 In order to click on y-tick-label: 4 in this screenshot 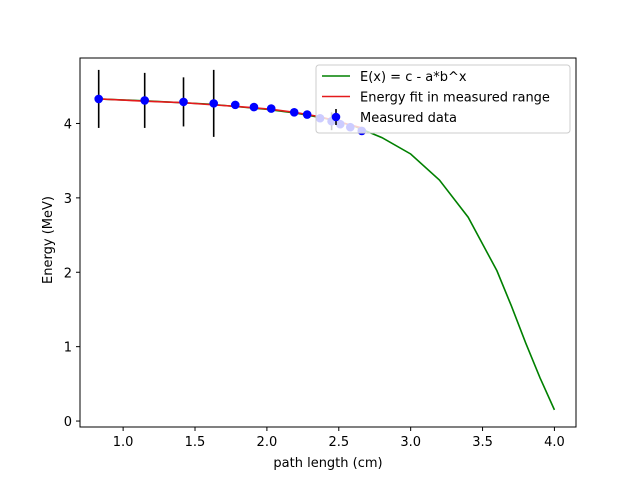, I will do `click(68, 124)`.